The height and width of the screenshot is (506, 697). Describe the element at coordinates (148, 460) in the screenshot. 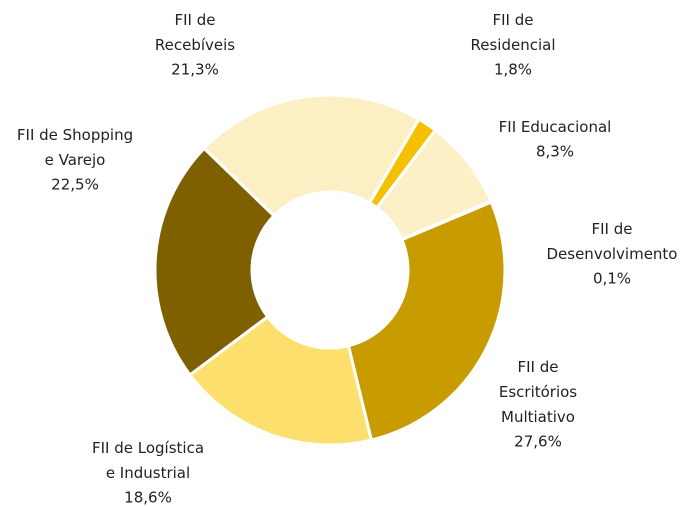

I see `category-label: FII de Logística e Industrial` at that location.